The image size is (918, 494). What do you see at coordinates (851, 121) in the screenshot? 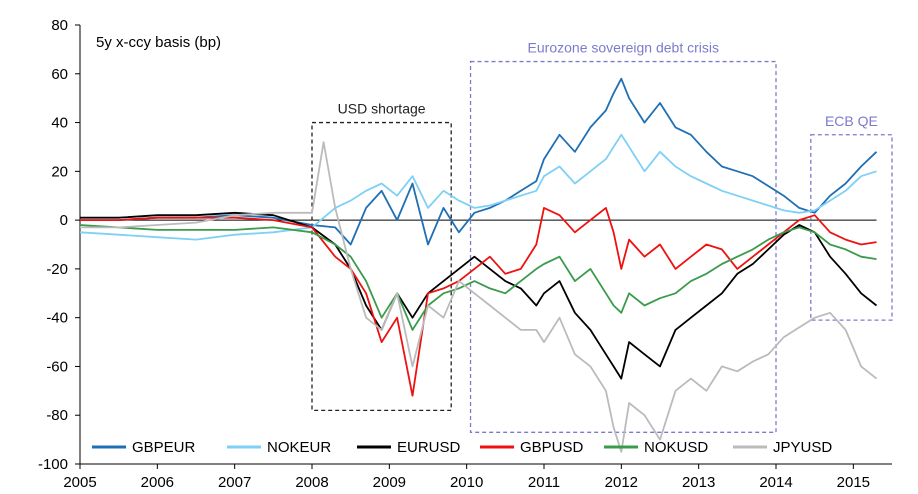
I see `annotation-label: ECB QE` at bounding box center [851, 121].